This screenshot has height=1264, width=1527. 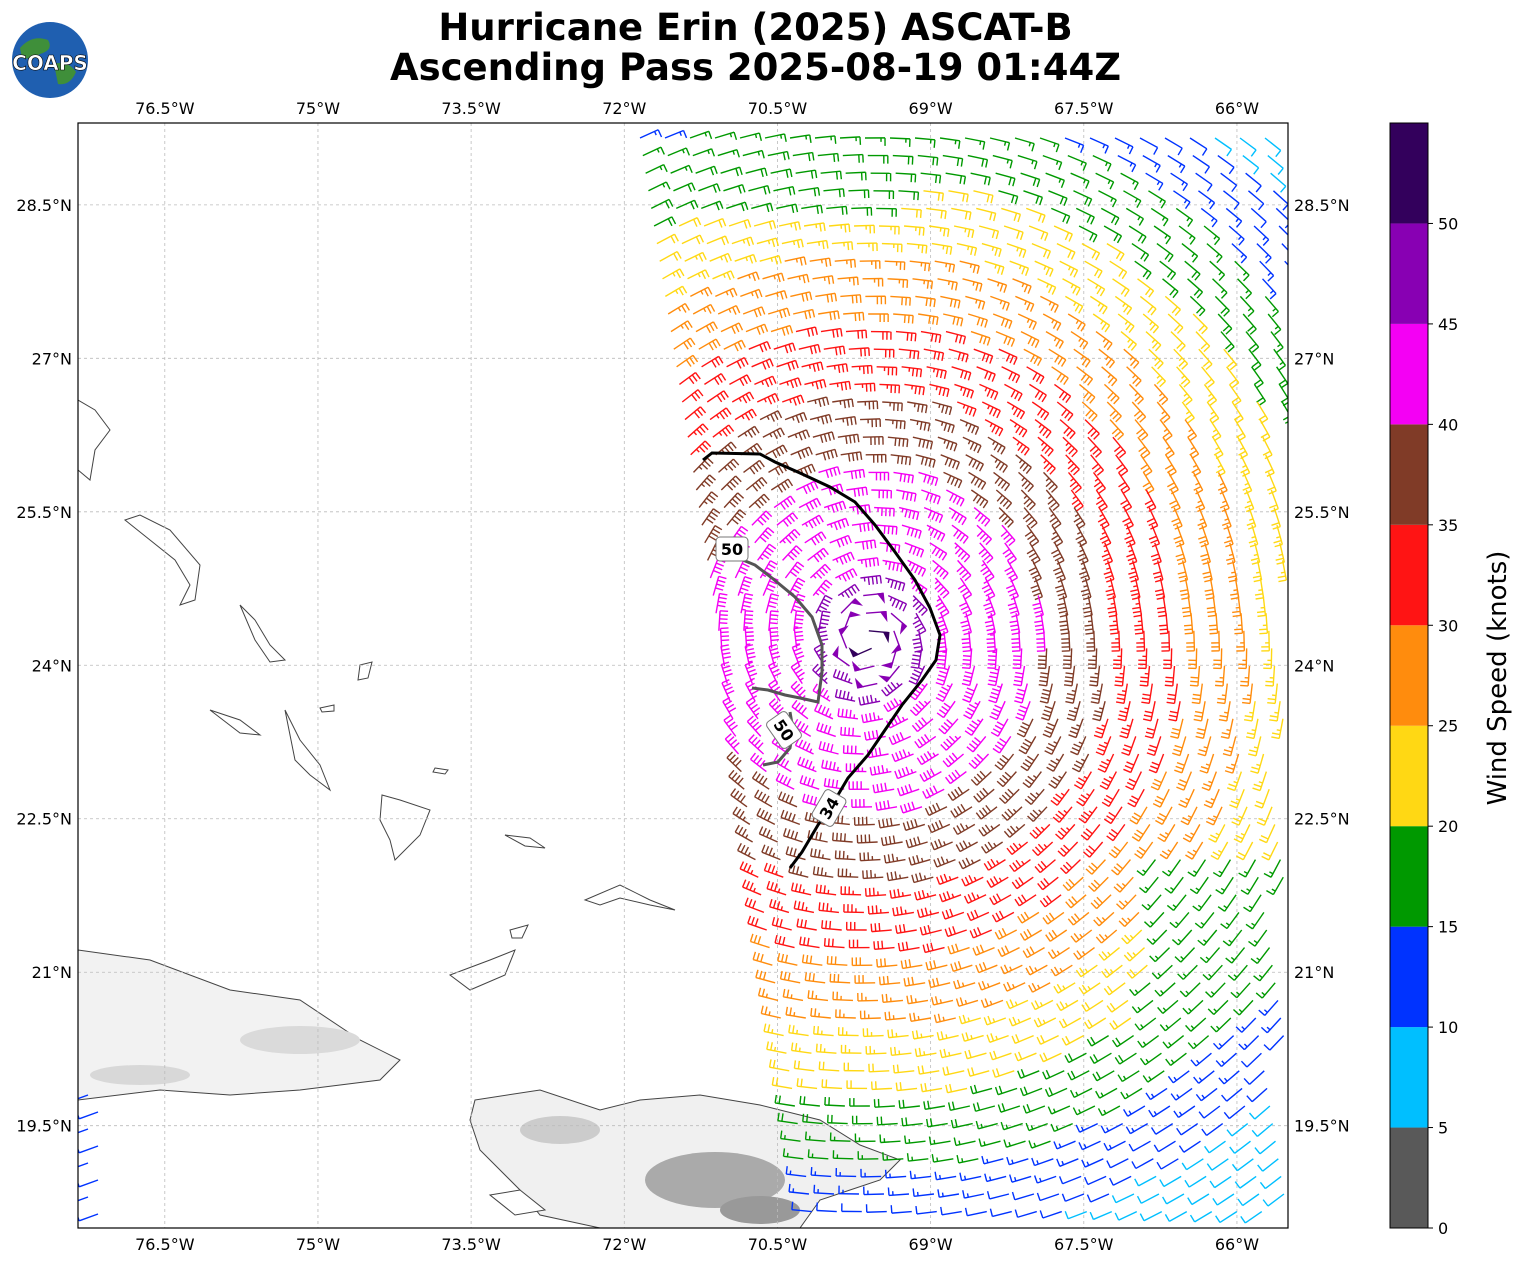 I want to click on lon-tick-label-bottom: 72°W, so click(x=624, y=1244).